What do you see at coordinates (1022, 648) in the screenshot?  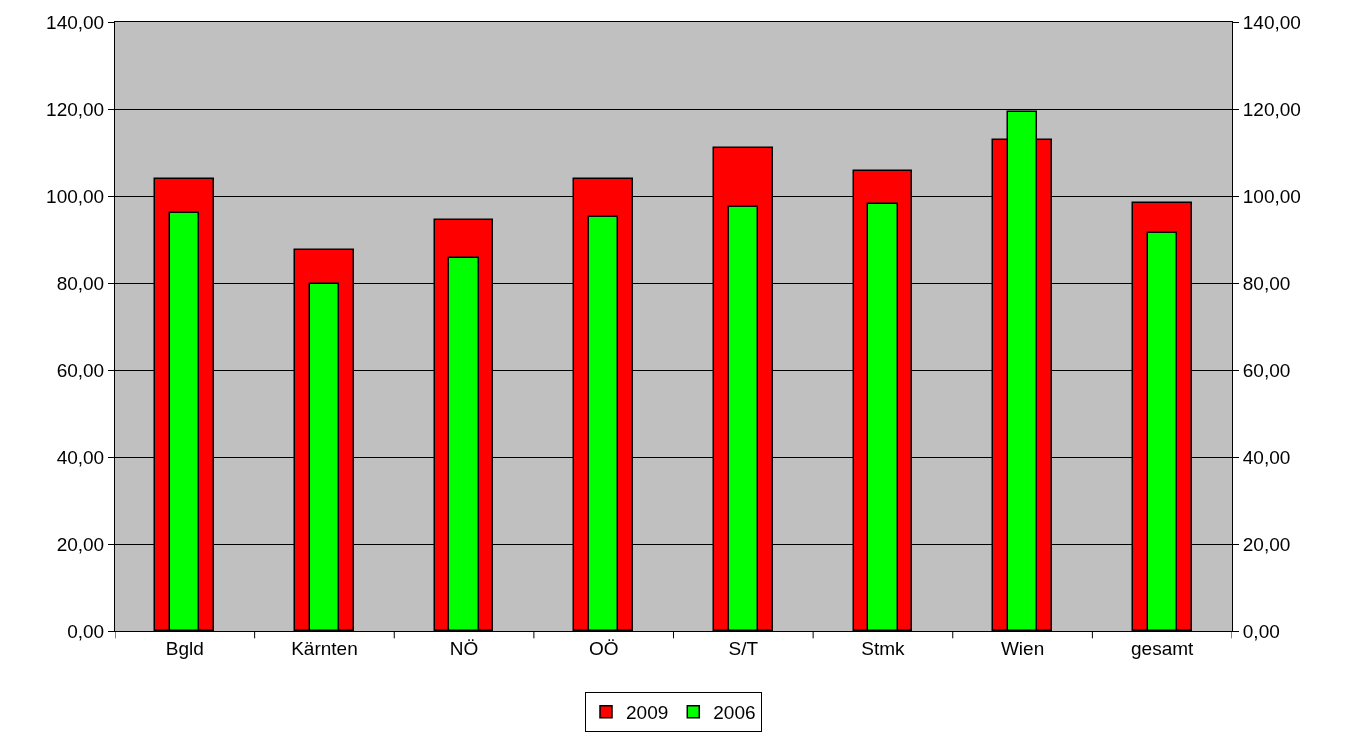 I see `x-tick-label: Wien` at bounding box center [1022, 648].